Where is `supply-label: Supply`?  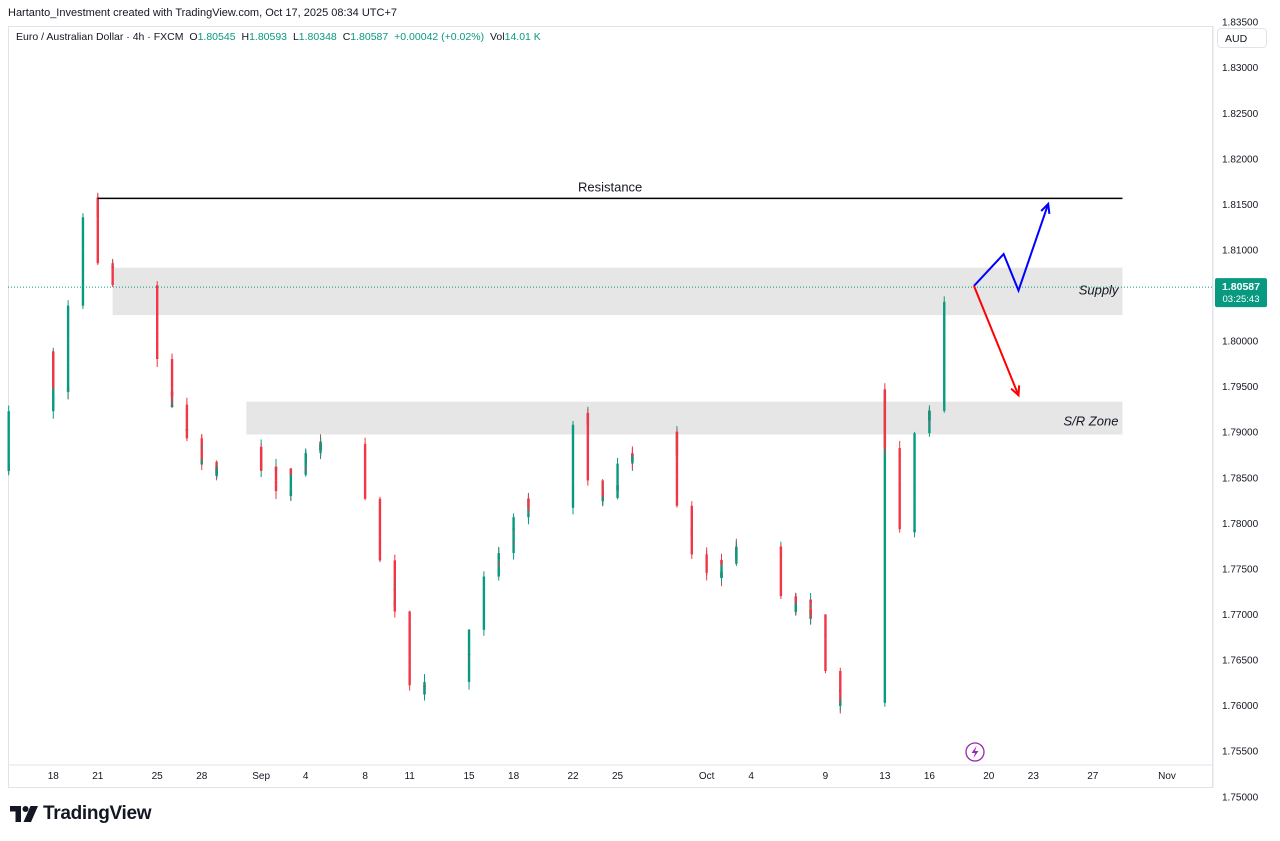 supply-label: Supply is located at coordinates (1099, 290).